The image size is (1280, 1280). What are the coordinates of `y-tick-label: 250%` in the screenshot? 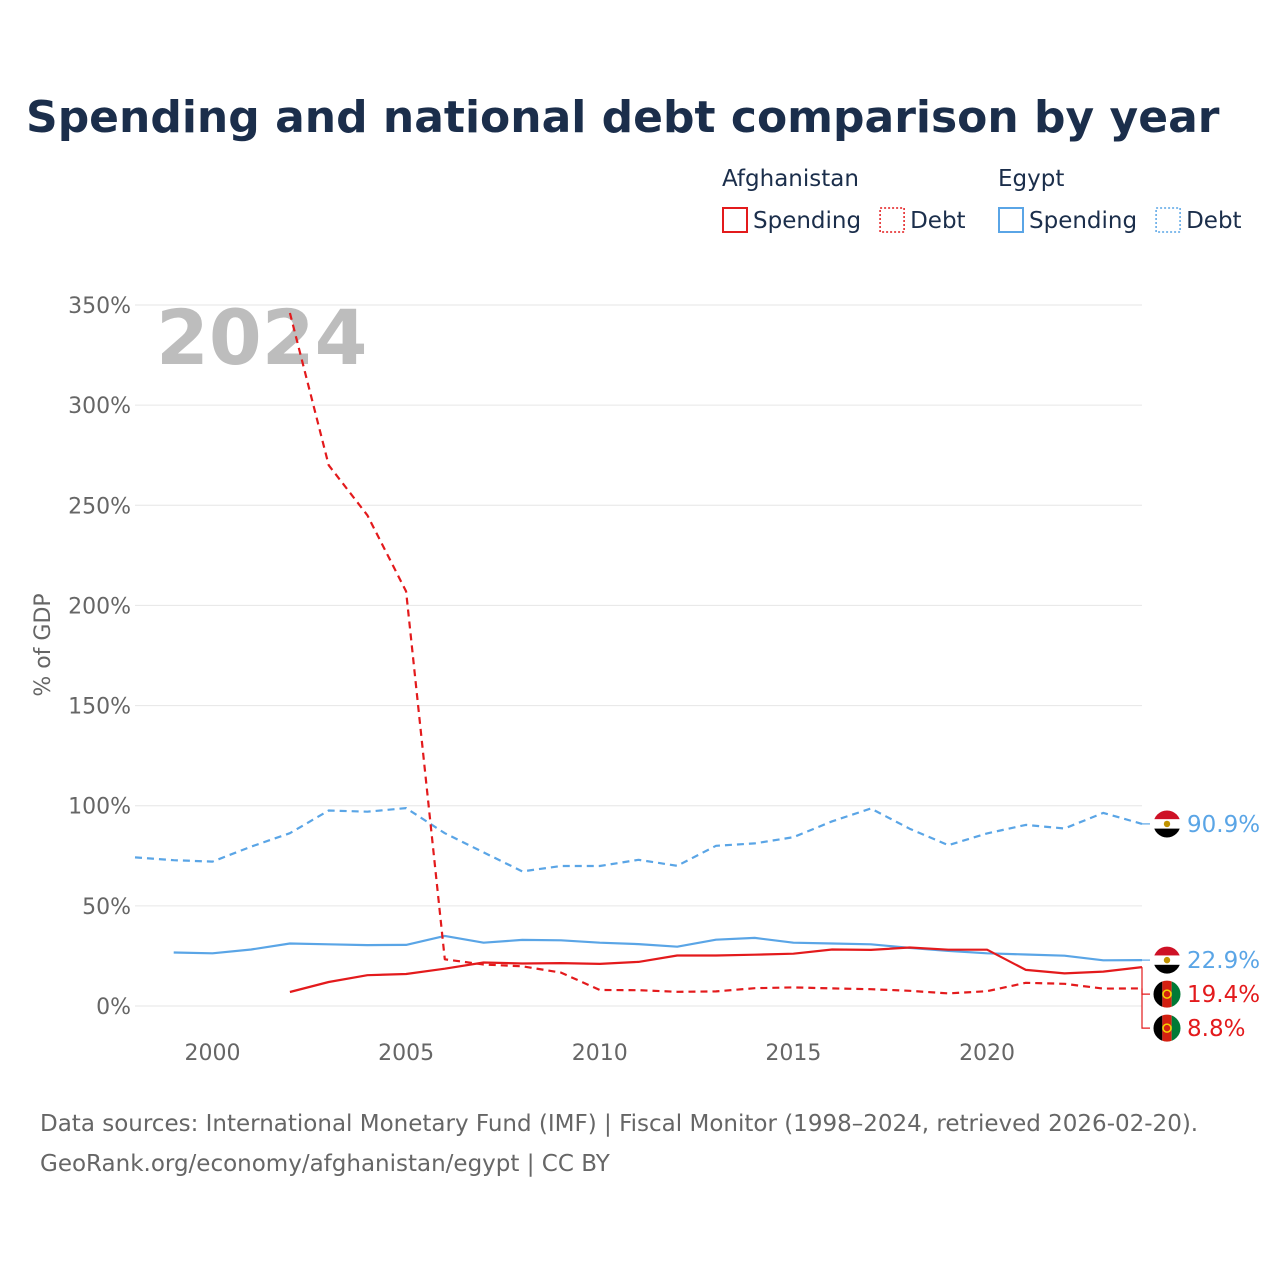 It's located at (99, 506).